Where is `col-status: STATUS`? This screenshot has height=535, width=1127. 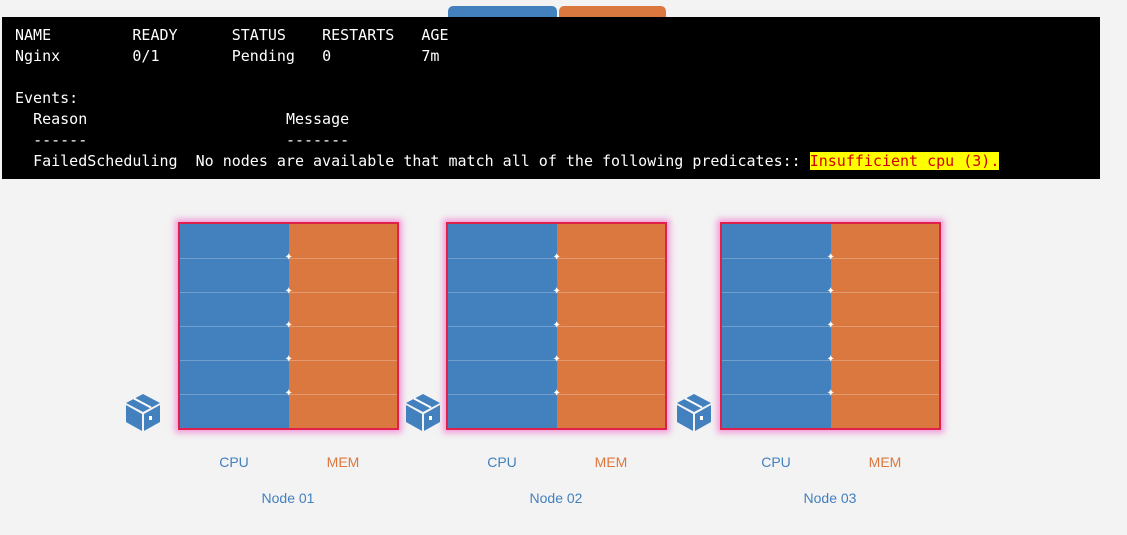
col-status: STATUS is located at coordinates (258, 35).